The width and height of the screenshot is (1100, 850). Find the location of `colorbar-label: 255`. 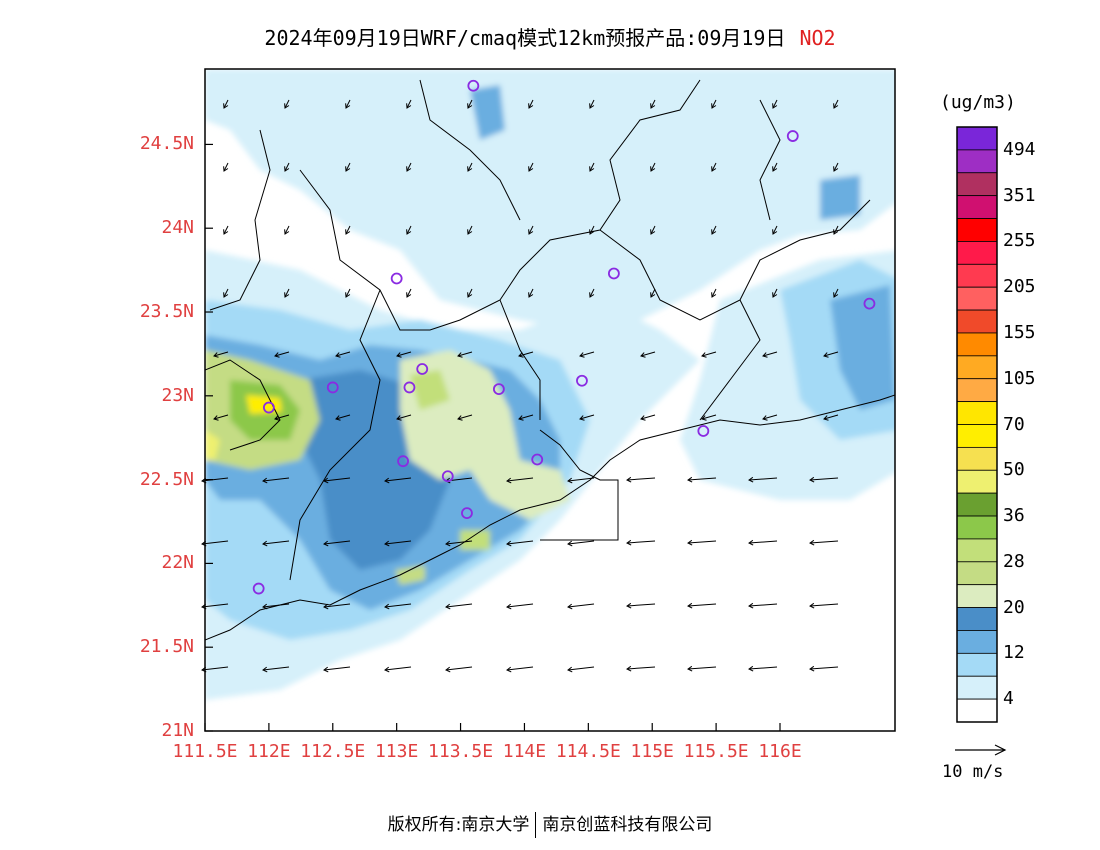

colorbar-label: 255 is located at coordinates (1019, 241).